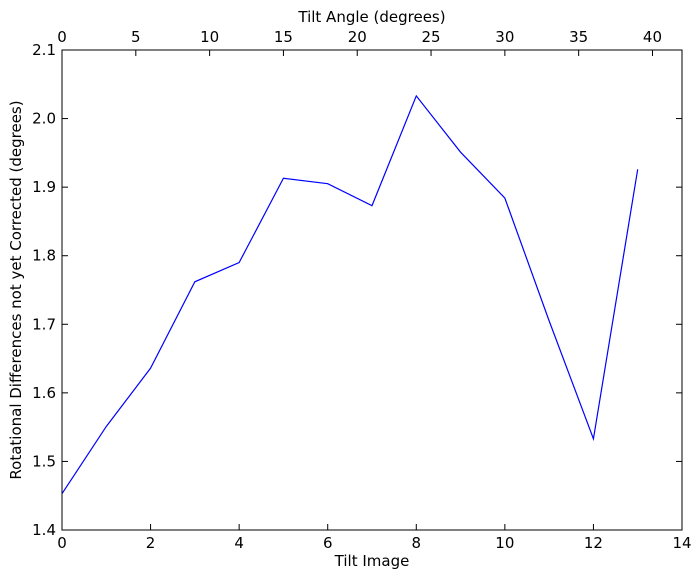  What do you see at coordinates (593, 543) in the screenshot?
I see `x-tick-label: 12` at bounding box center [593, 543].